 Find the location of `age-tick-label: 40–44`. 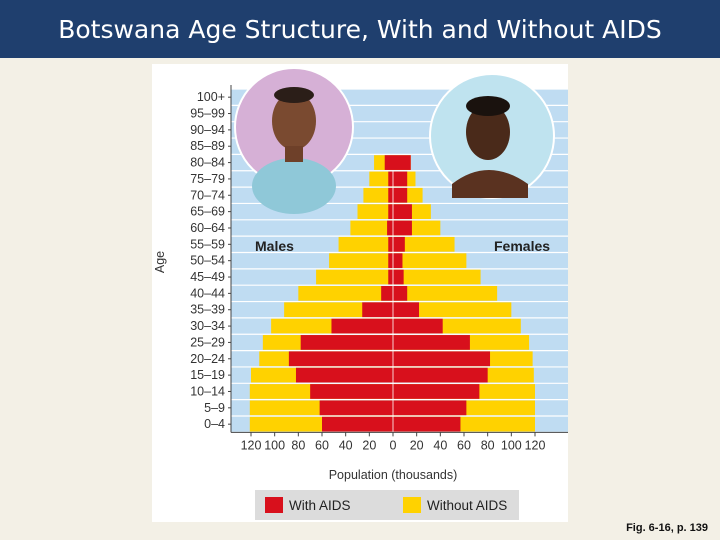

age-tick-label: 40–44 is located at coordinates (207, 293).